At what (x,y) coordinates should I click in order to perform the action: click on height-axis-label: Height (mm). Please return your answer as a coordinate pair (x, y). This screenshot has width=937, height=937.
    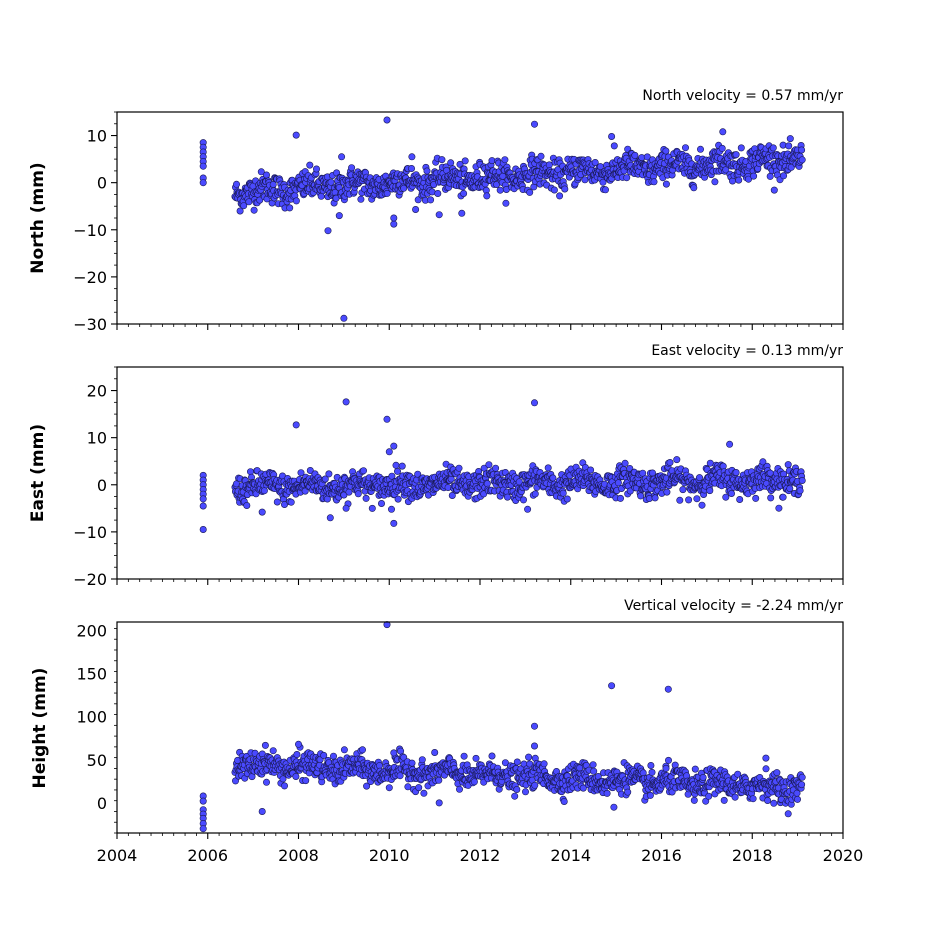
    Looking at the image, I should click on (40, 728).